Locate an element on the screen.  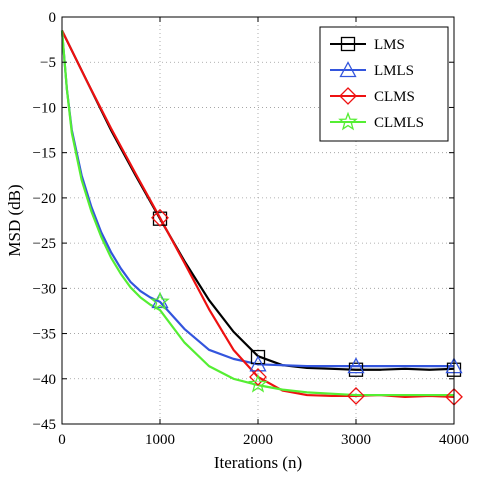
x-tick-label: 3000 is located at coordinates (356, 440).